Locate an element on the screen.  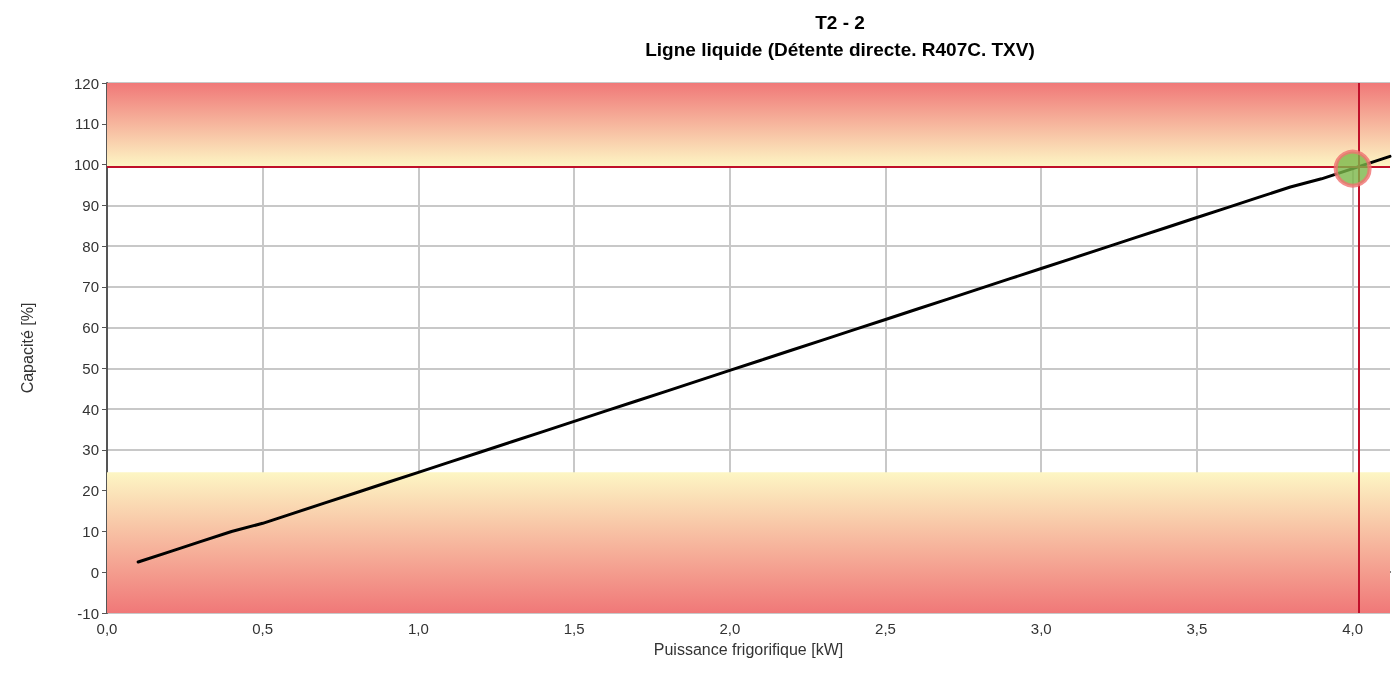
y-tick-label: 80 is located at coordinates (90, 246).